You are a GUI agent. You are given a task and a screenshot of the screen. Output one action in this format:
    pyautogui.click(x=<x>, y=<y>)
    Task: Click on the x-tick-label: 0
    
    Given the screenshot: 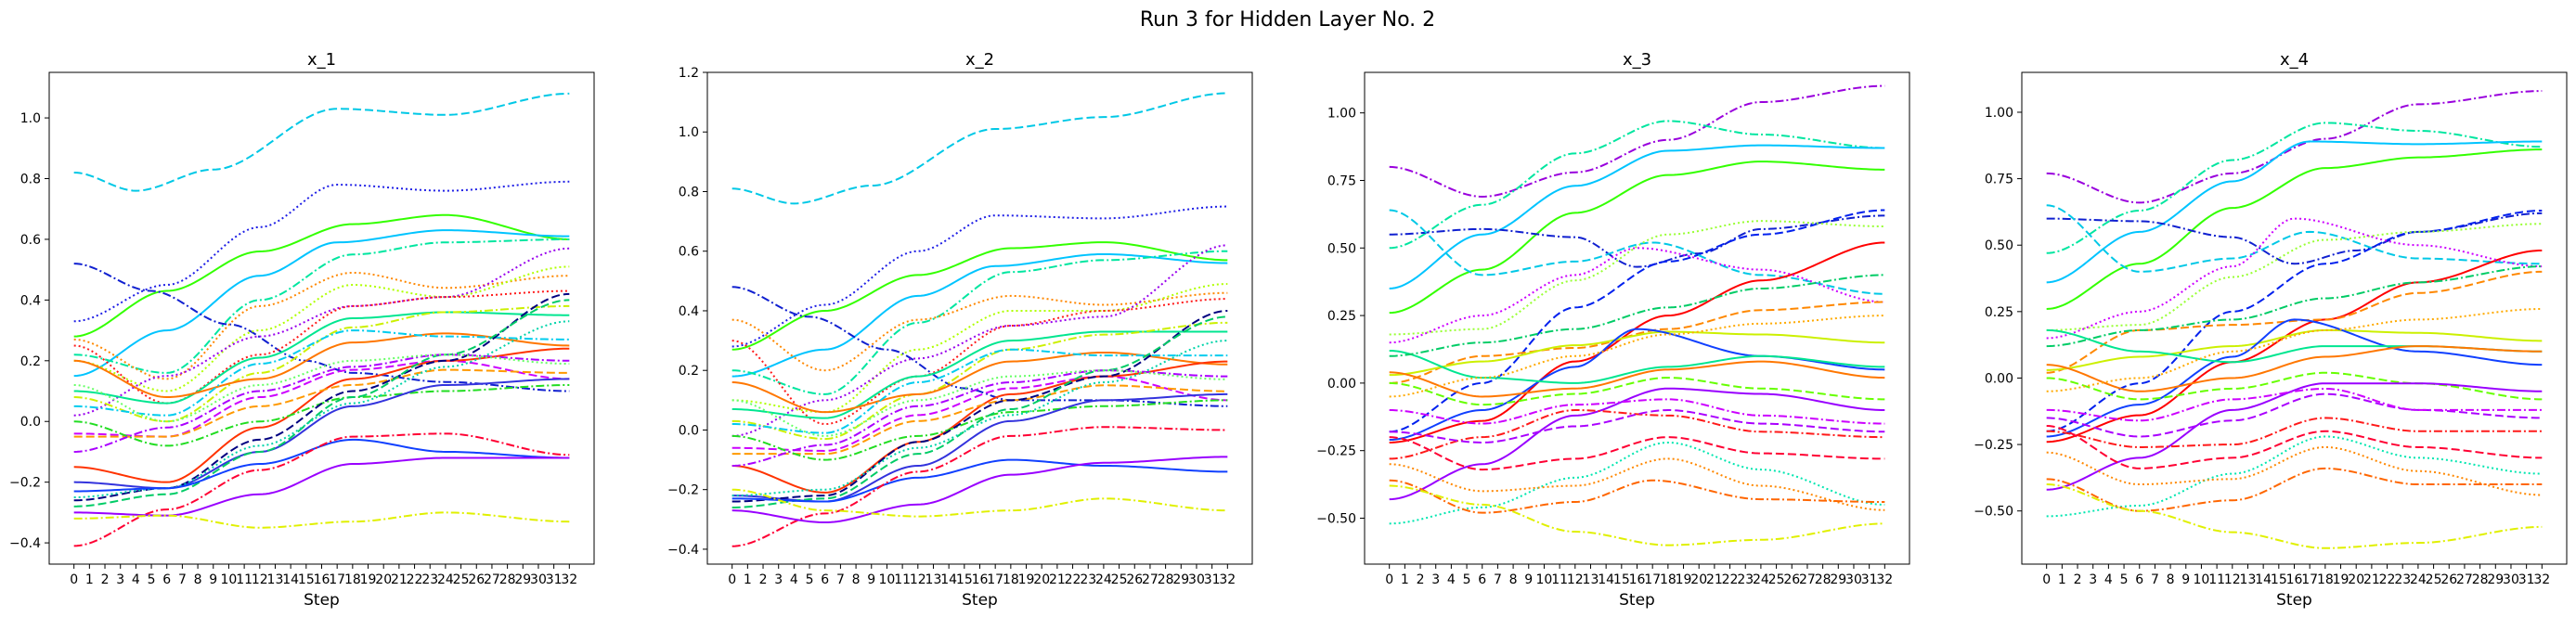 What is the action you would take?
    pyautogui.click(x=732, y=579)
    